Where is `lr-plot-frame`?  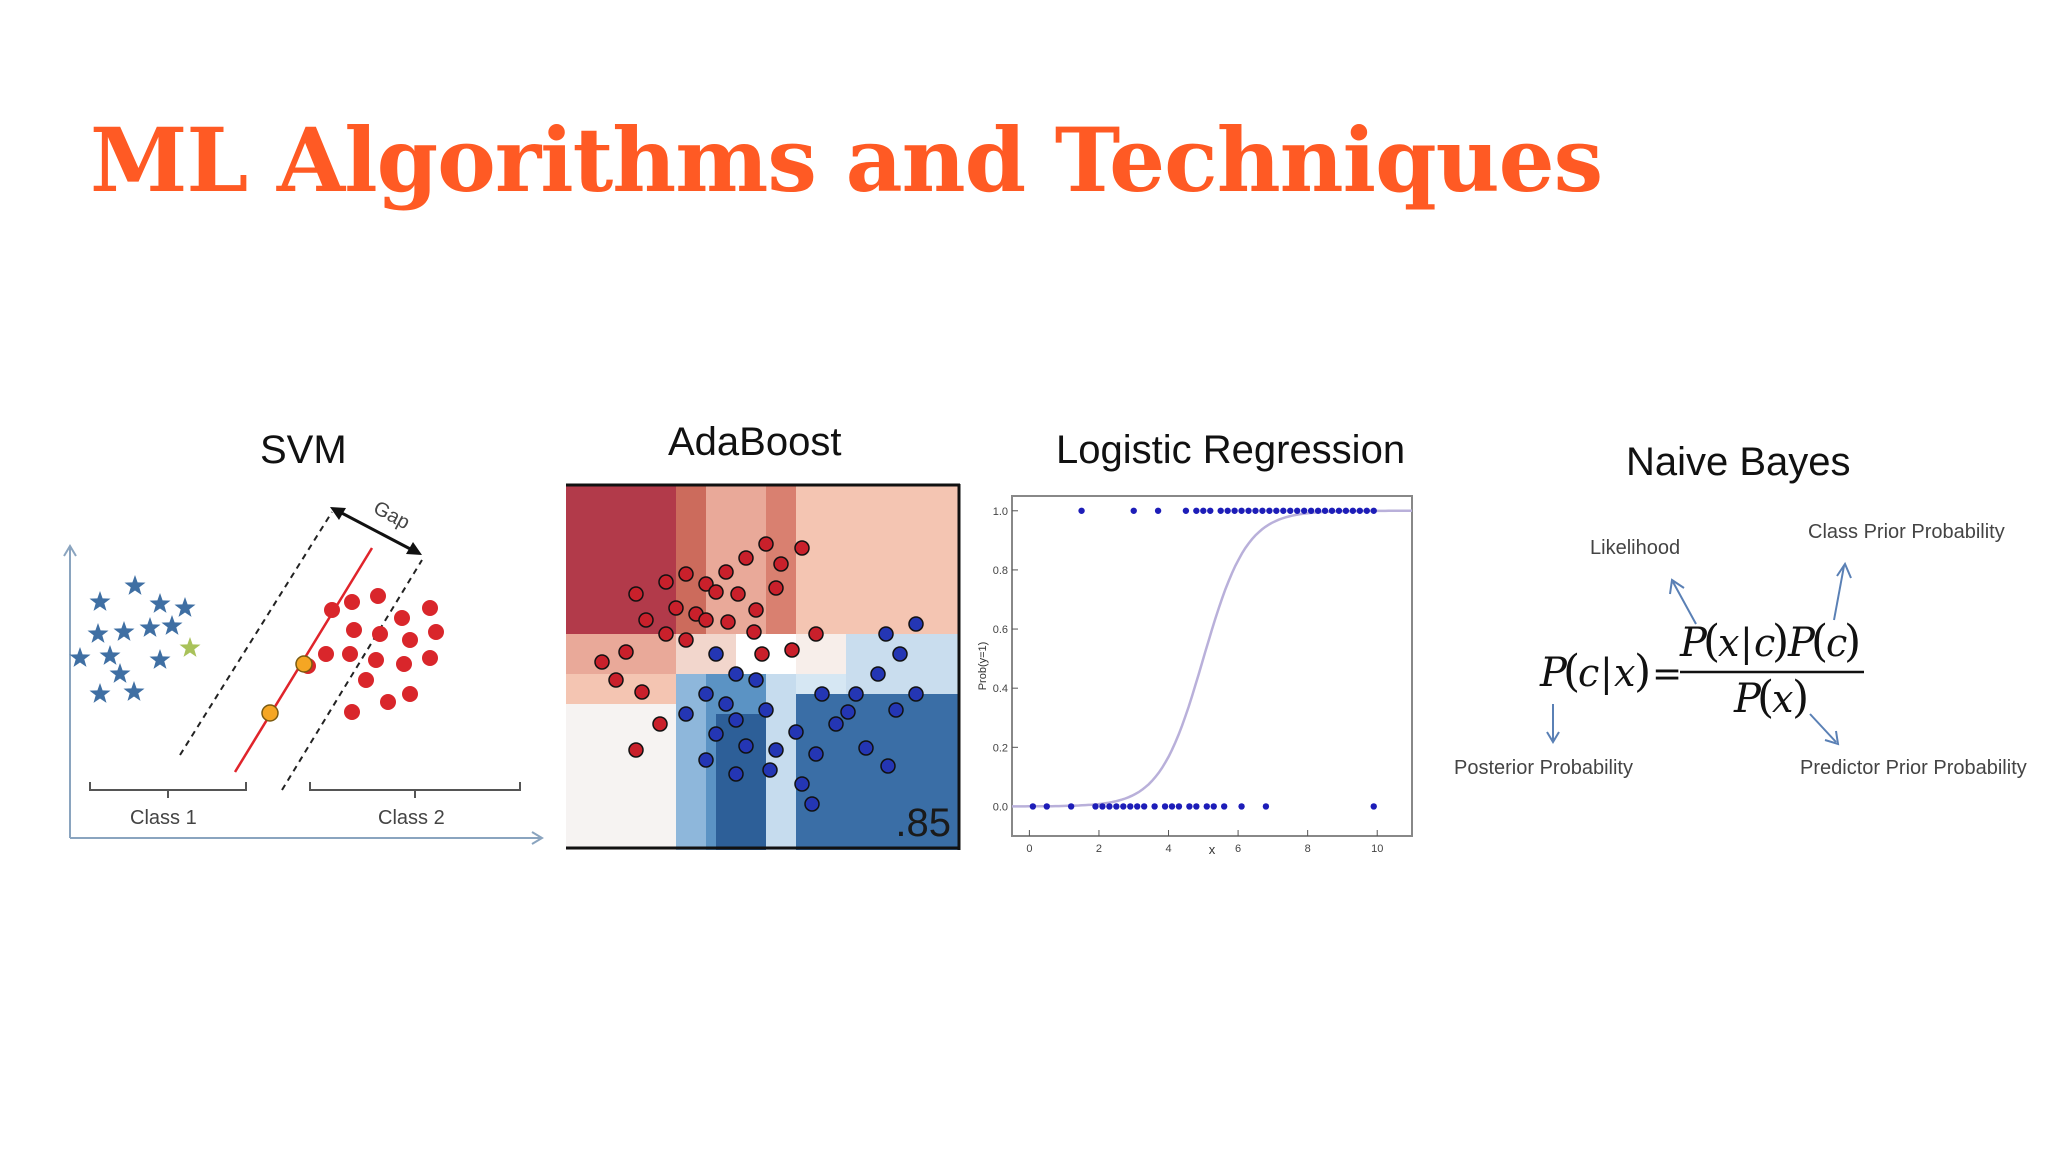 lr-plot-frame is located at coordinates (1212, 666).